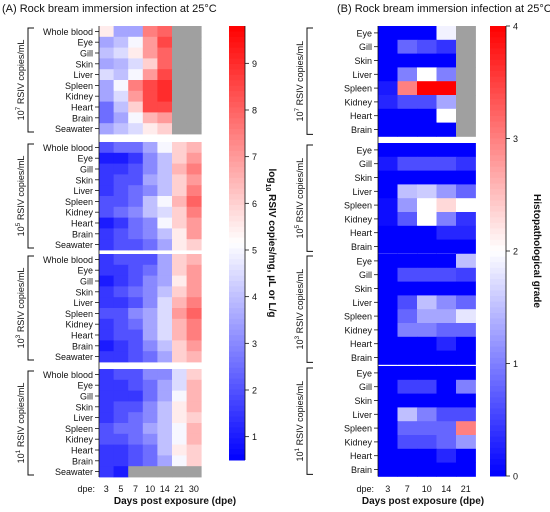 The height and width of the screenshot is (512, 550). What do you see at coordinates (254, 391) in the screenshot?
I see `colorbar-tick-label: 2` at bounding box center [254, 391].